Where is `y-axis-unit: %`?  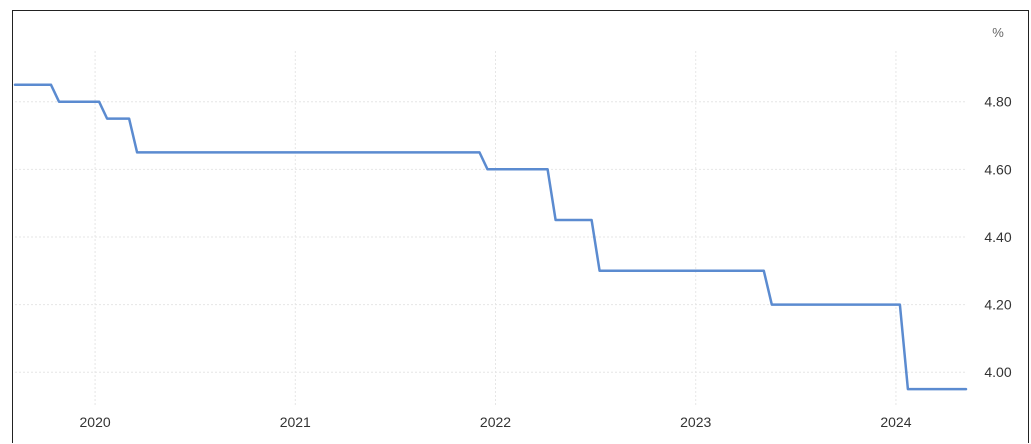
y-axis-unit: % is located at coordinates (998, 32).